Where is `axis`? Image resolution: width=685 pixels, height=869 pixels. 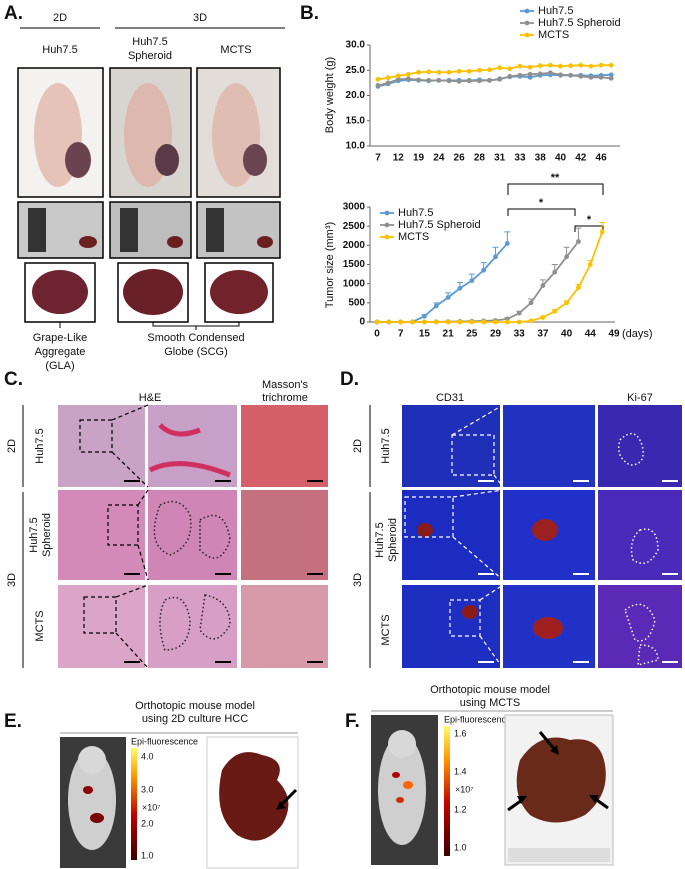
axis is located at coordinates (494, 96).